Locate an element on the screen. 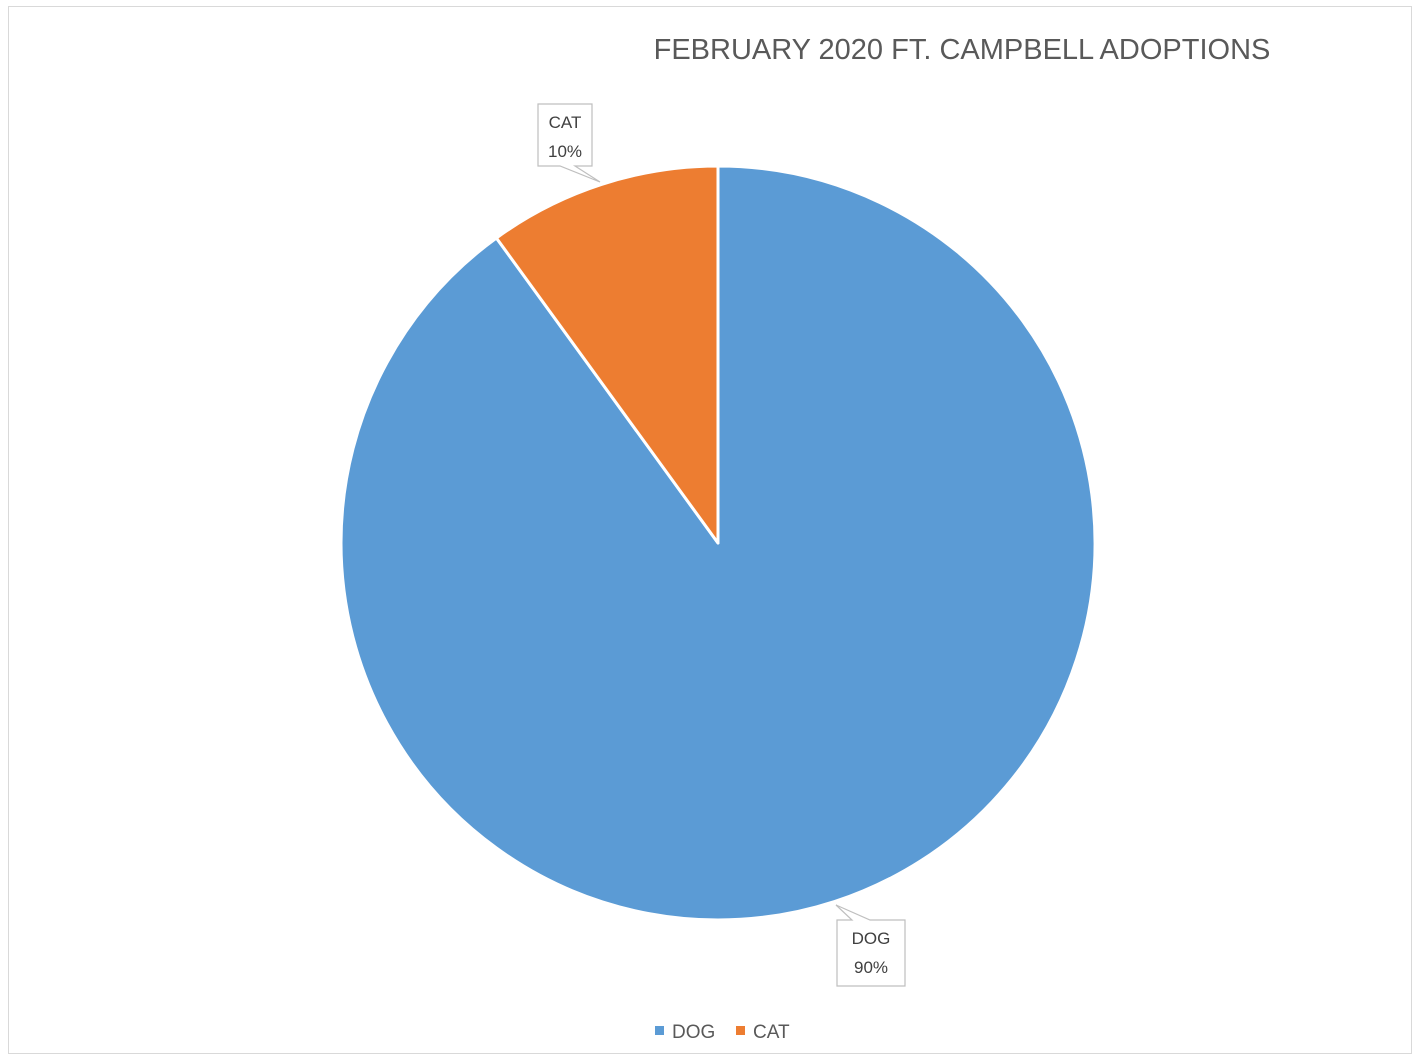 The width and height of the screenshot is (1424, 1063). legend-item-dog: DOG is located at coordinates (685, 1032).